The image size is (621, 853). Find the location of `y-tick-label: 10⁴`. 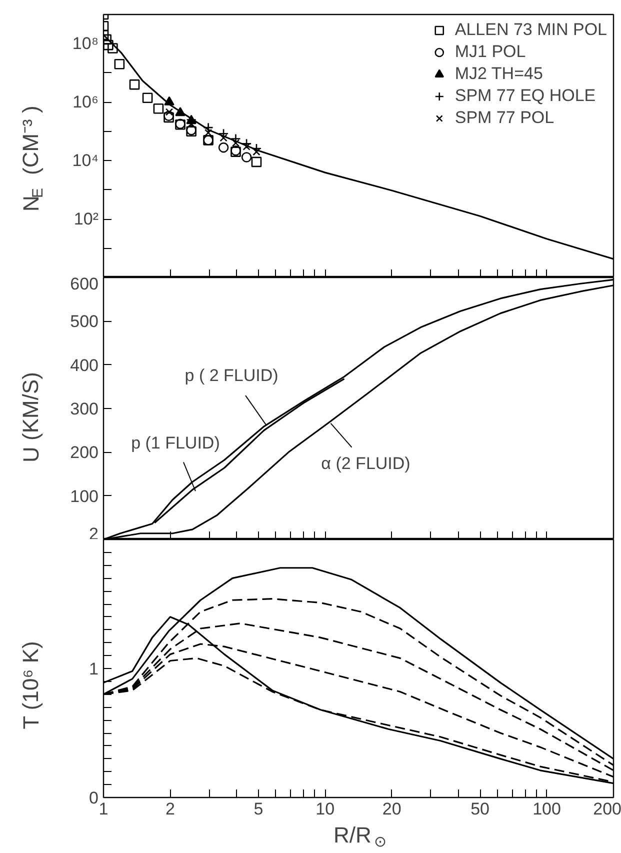

y-tick-label: 10⁴ is located at coordinates (85, 160).